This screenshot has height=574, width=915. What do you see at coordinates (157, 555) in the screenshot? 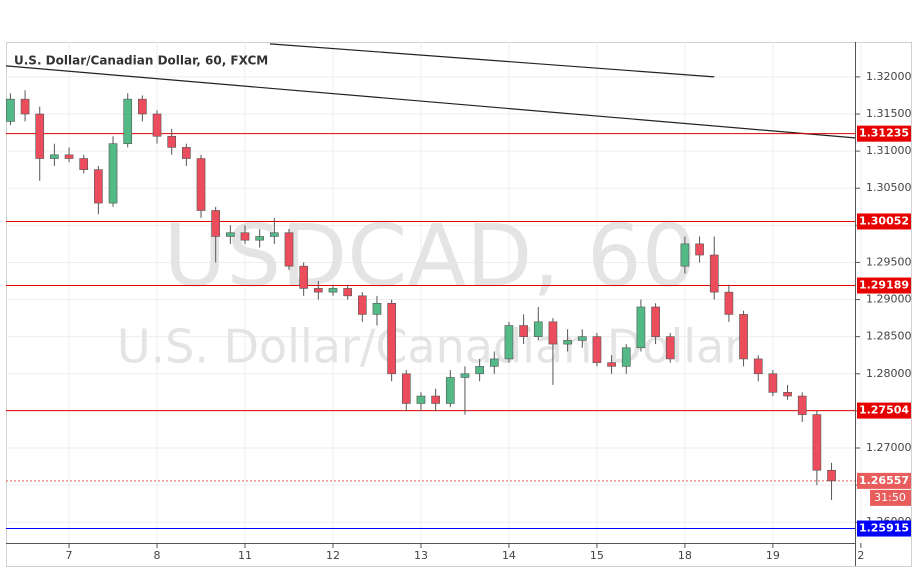
I see `x-tick-label: 8` at bounding box center [157, 555].